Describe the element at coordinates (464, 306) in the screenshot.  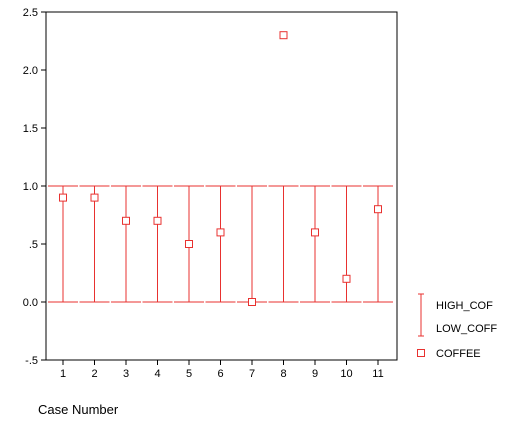
I see `legend-label-high: HIGH_COF` at that location.